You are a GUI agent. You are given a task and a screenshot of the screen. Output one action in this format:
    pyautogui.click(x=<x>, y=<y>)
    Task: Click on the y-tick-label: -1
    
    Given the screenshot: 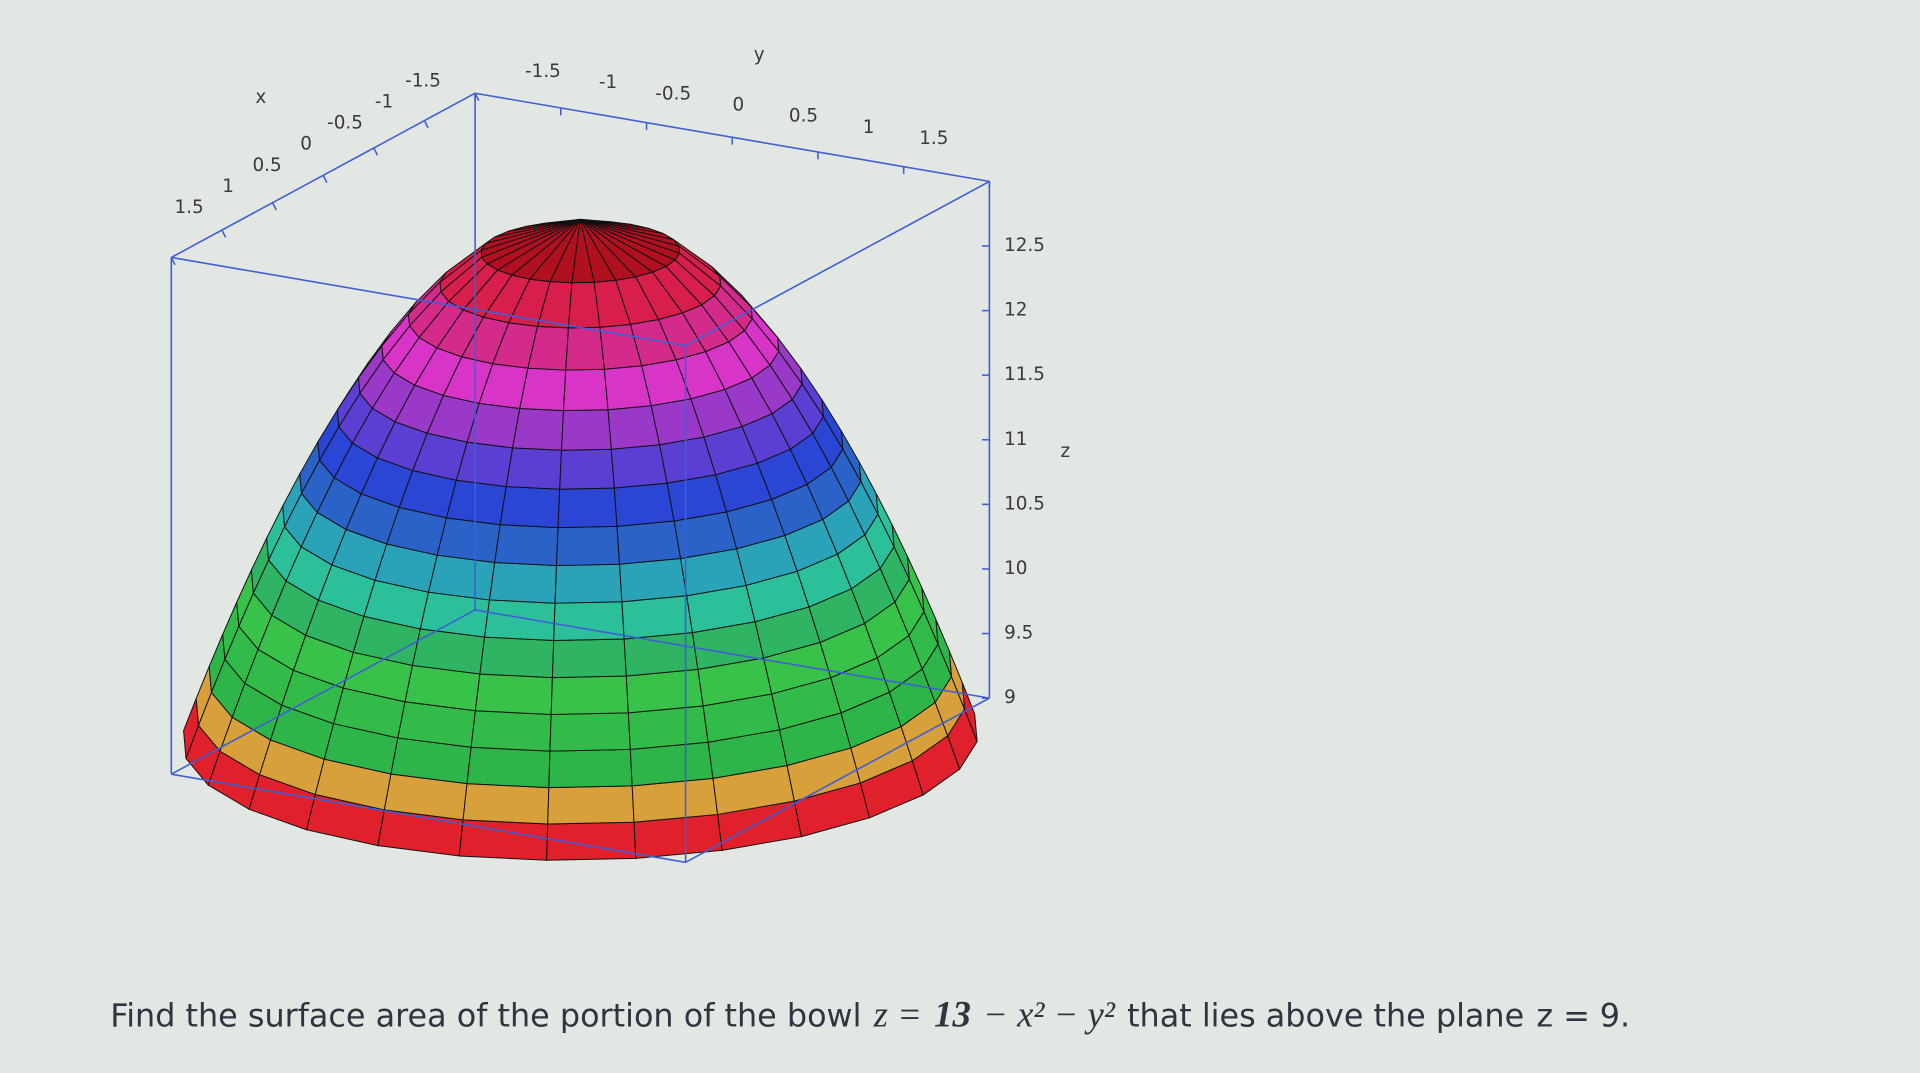 What is the action you would take?
    pyautogui.click(x=608, y=82)
    